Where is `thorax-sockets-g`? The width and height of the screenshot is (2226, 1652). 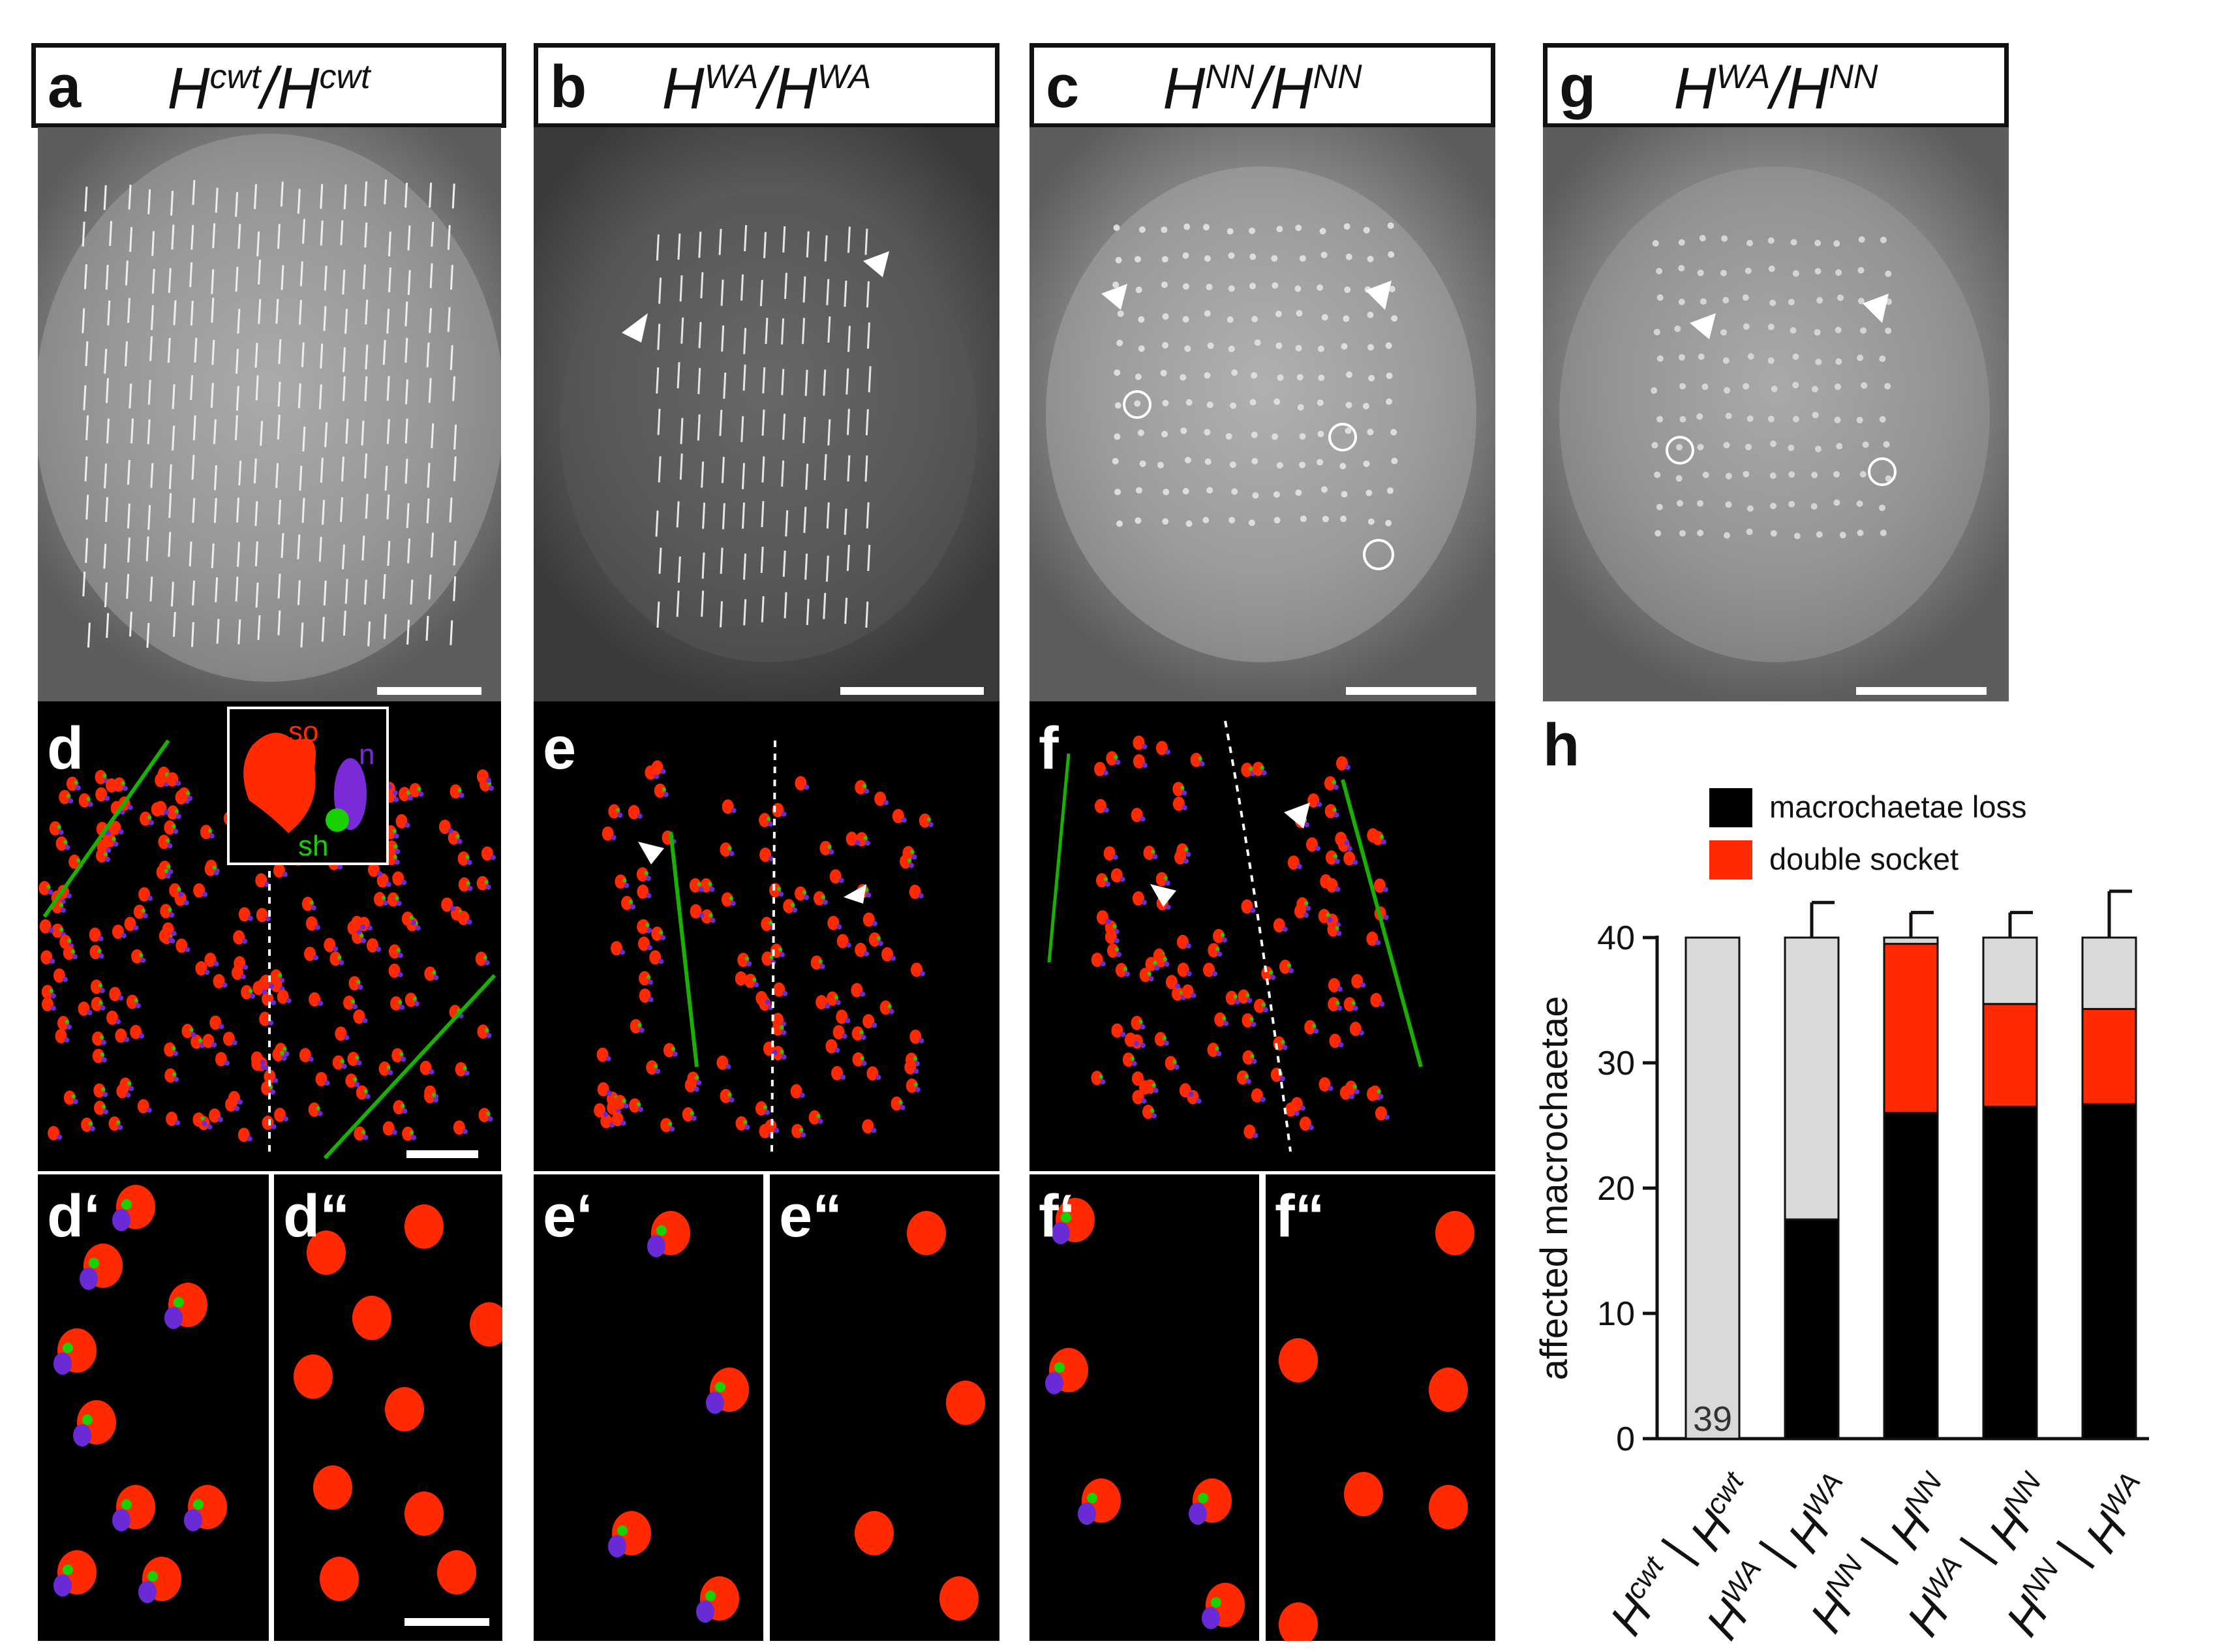 thorax-sockets-g is located at coordinates (1774, 414).